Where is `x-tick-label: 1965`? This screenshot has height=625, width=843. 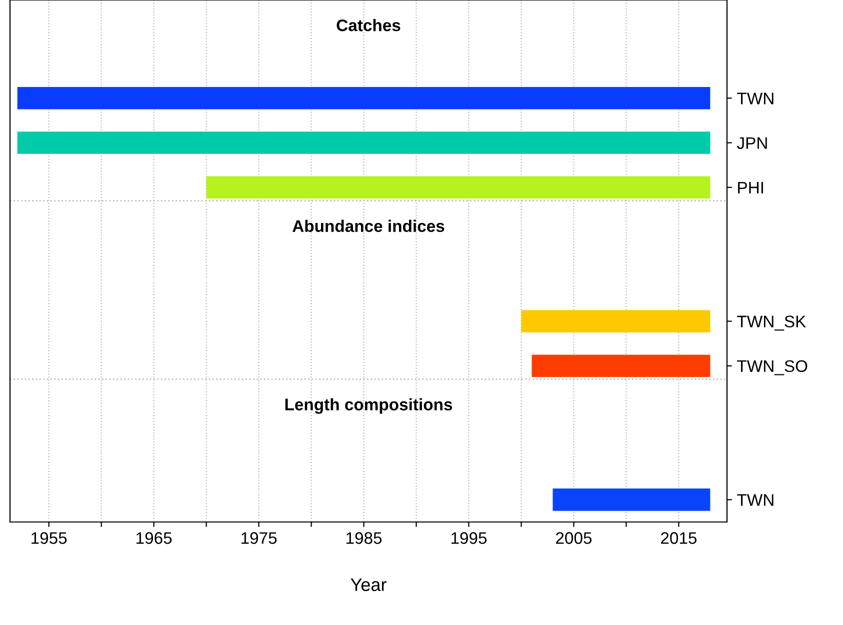
x-tick-label: 1965 is located at coordinates (154, 538).